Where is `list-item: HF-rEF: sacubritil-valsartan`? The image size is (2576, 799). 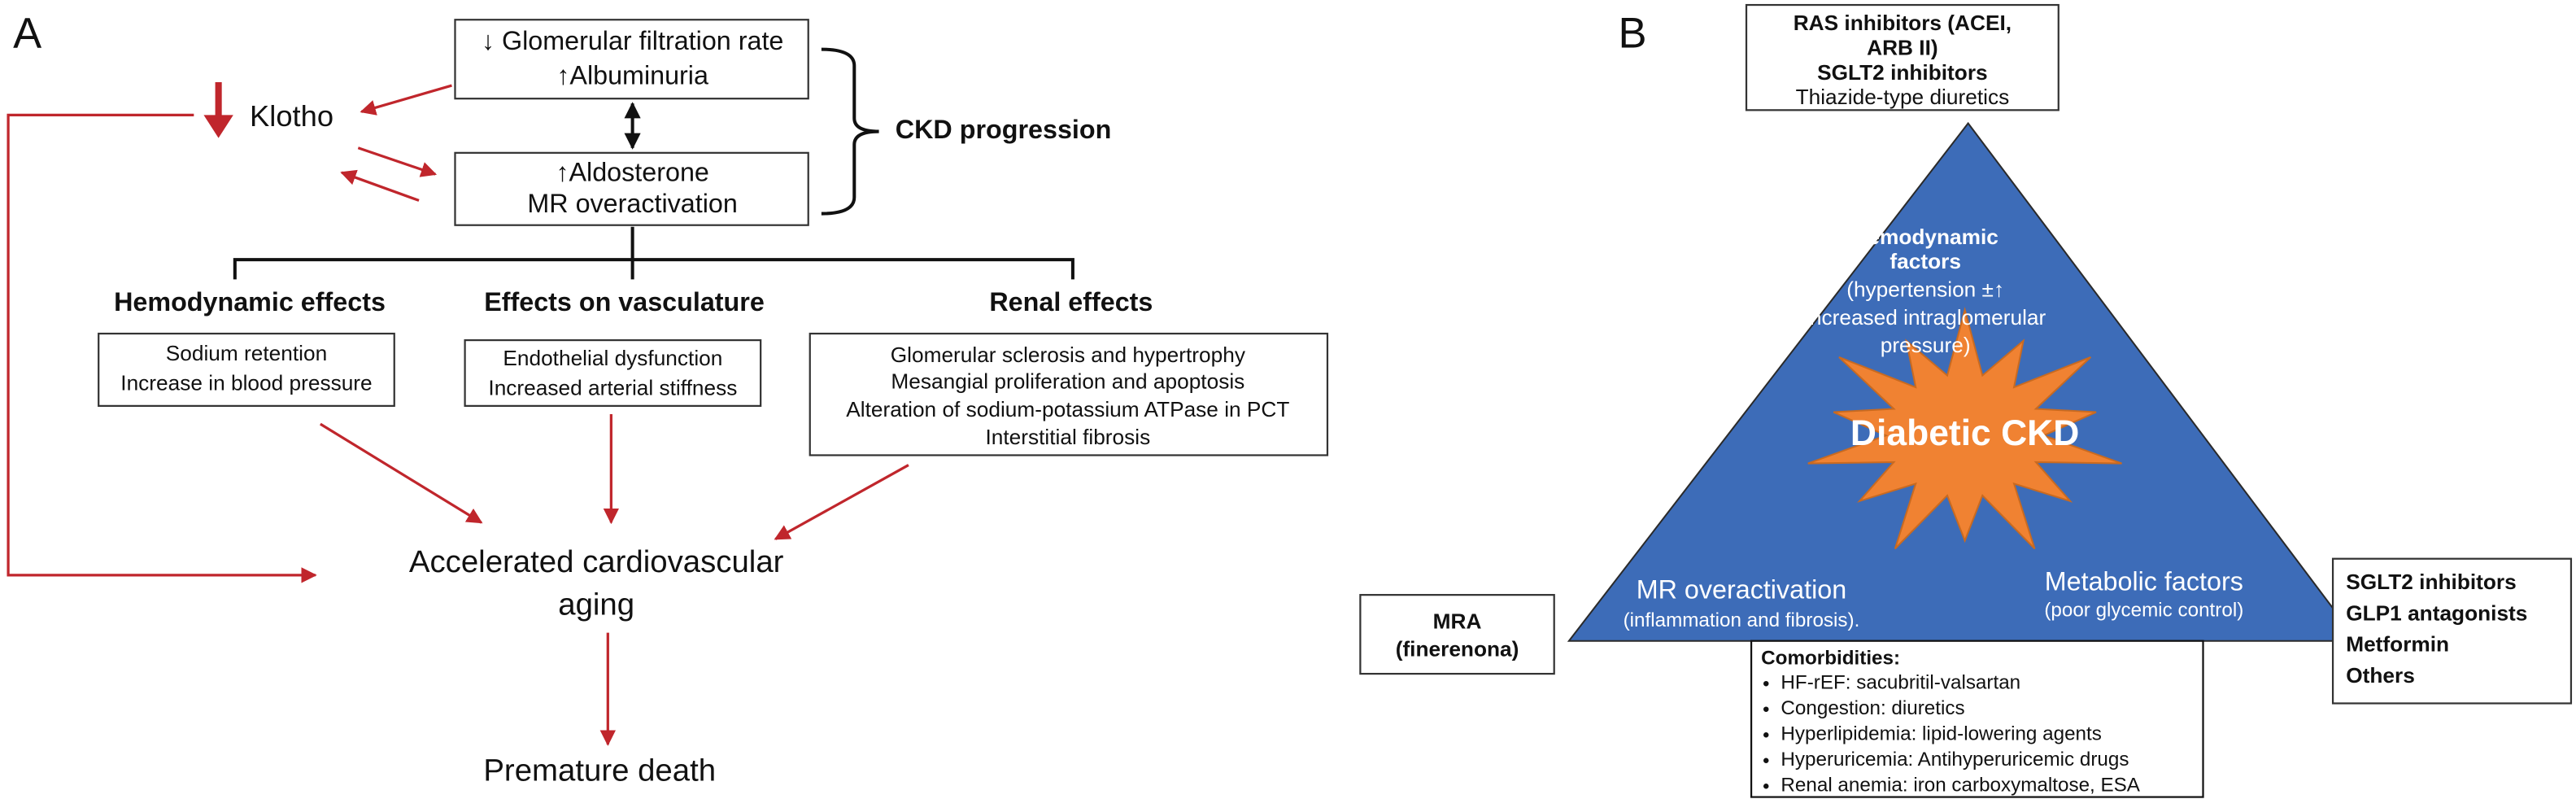
list-item: HF-rEF: sacubritil-valsartan is located at coordinates (1900, 683).